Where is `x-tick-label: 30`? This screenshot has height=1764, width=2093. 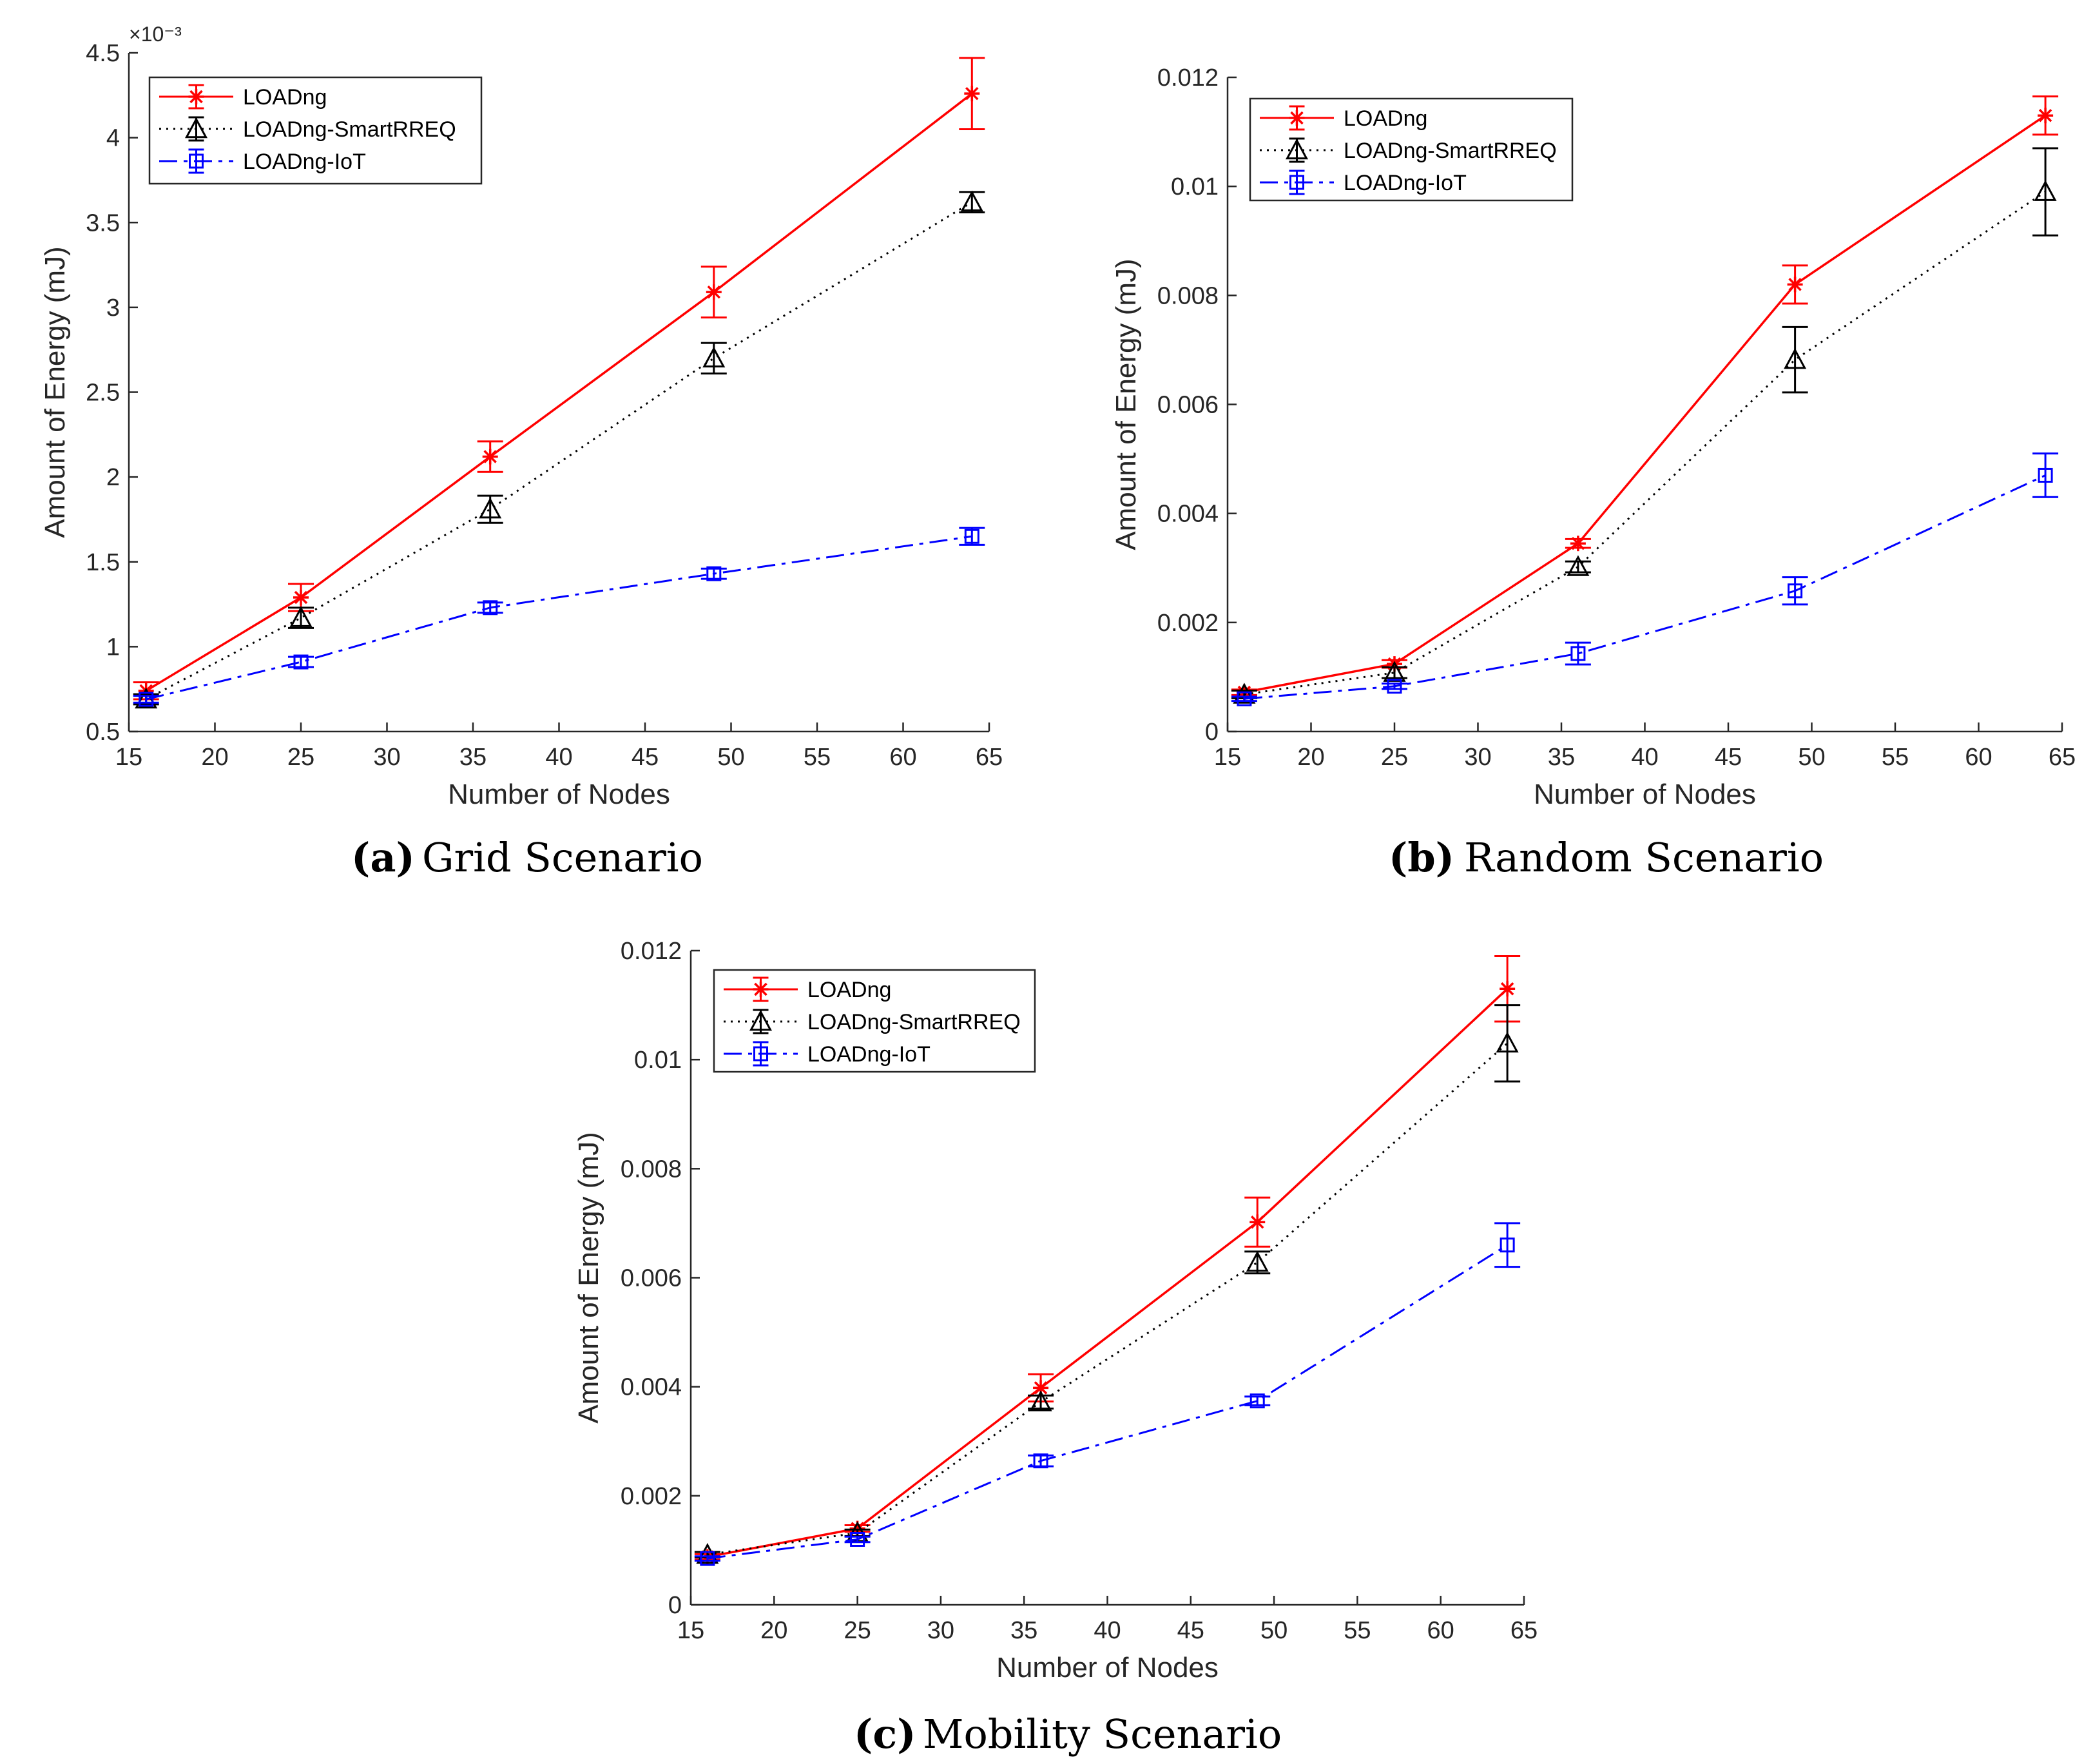
x-tick-label: 30 is located at coordinates (1477, 757).